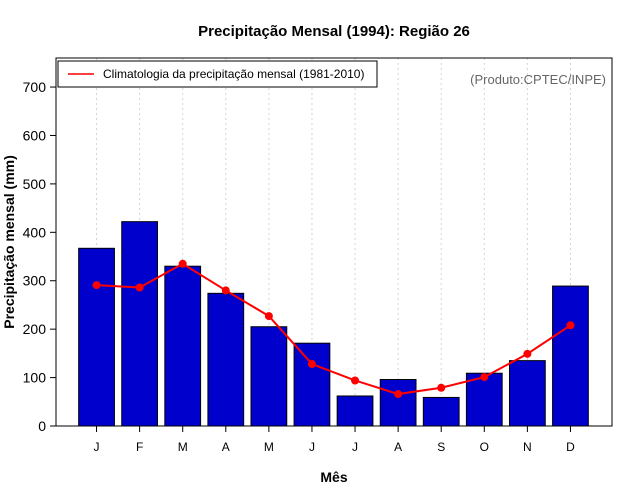  I want to click on y-tick-label: 600, so click(35, 135).